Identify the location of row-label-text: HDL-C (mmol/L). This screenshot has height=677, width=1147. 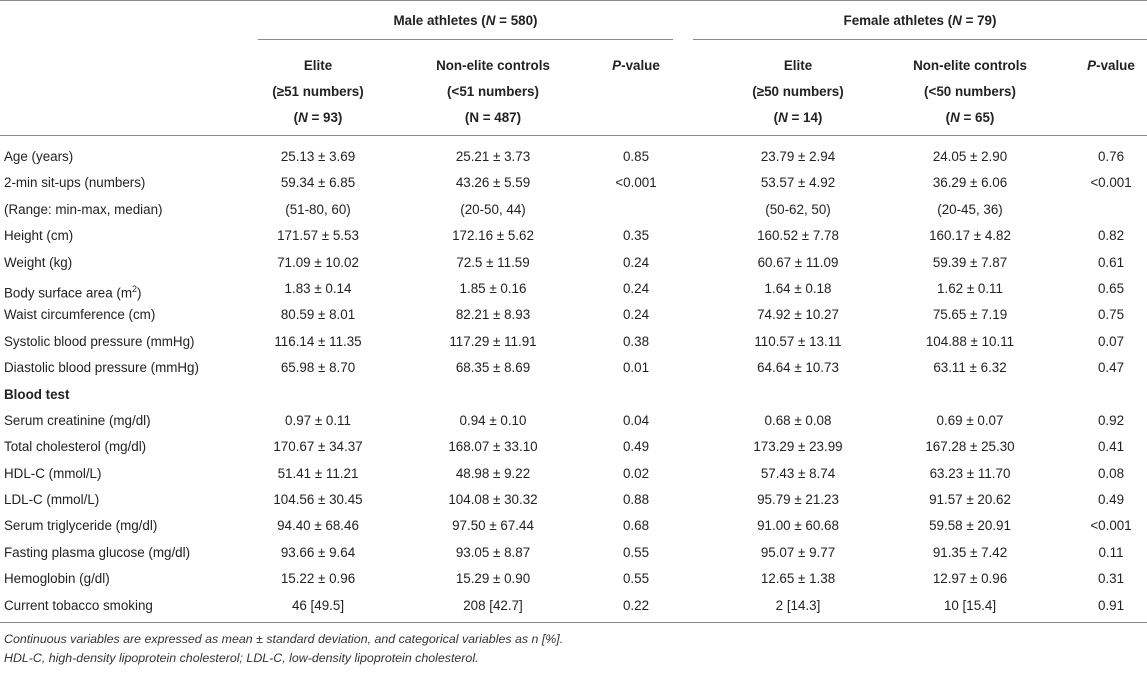
(53, 473).